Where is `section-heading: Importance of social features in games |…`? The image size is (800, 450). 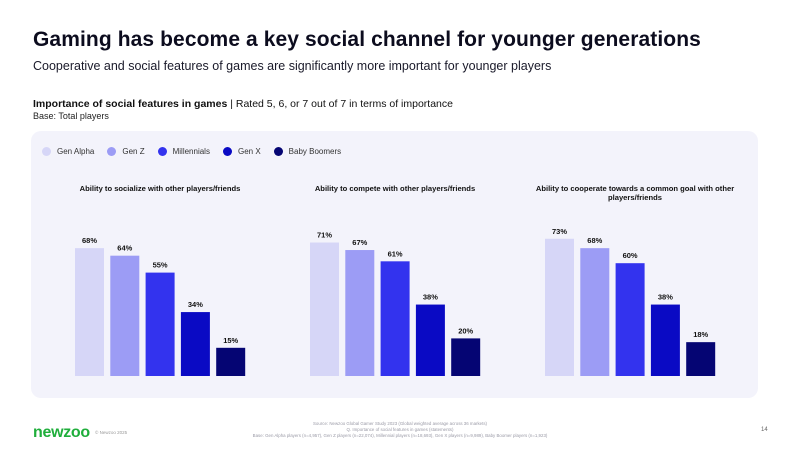
section-heading: Importance of social features in games |… is located at coordinates (243, 104).